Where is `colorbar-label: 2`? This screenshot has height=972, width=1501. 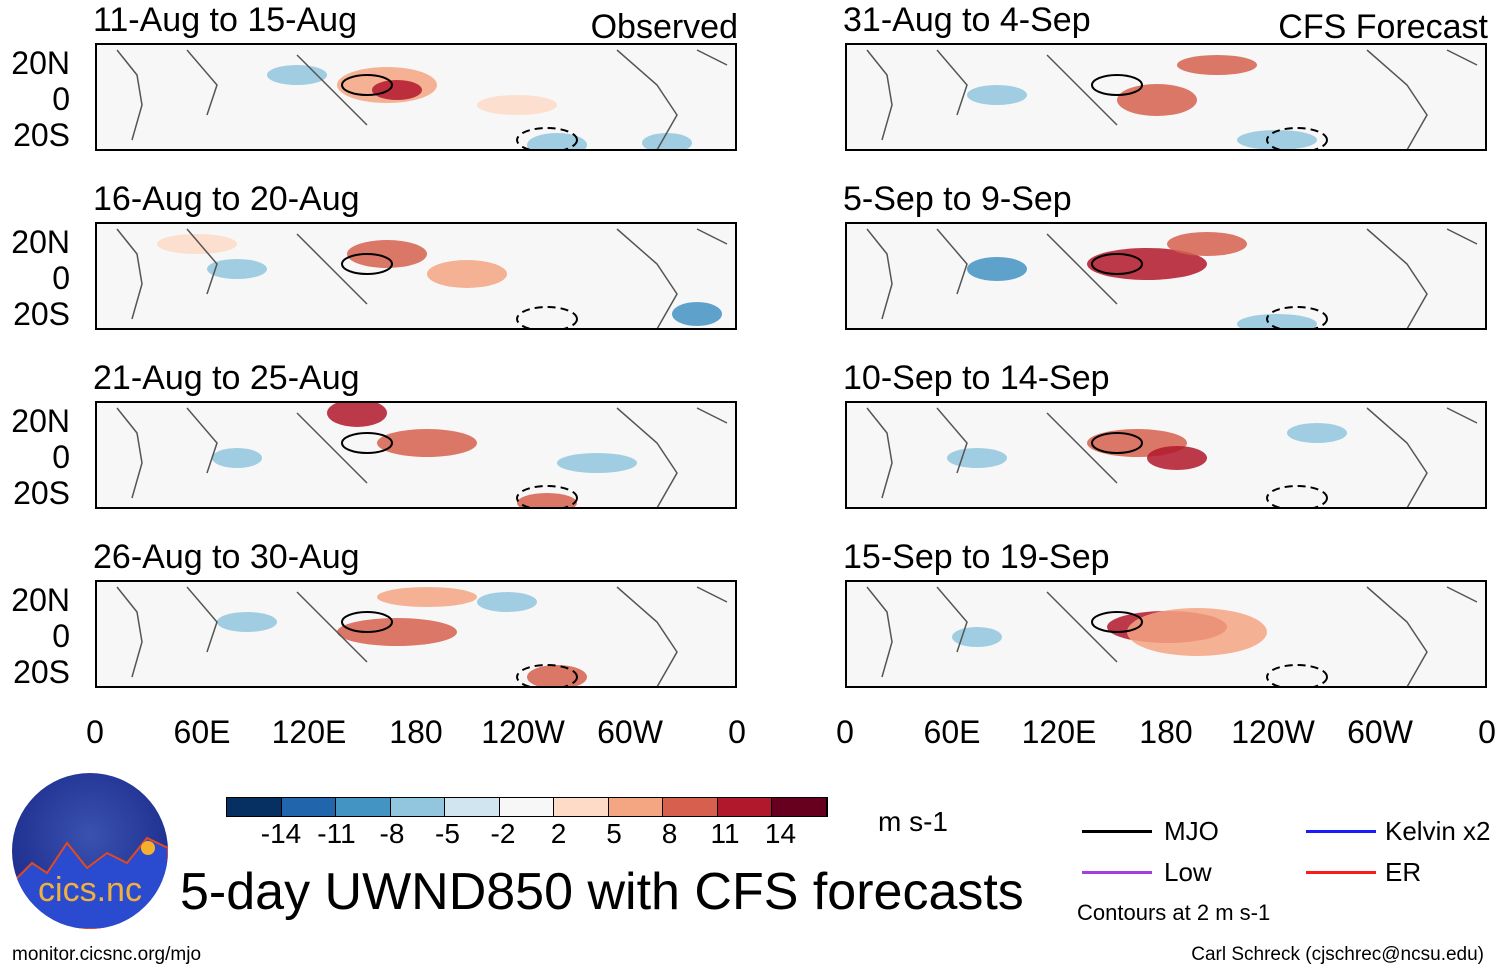 colorbar-label: 2 is located at coordinates (558, 833).